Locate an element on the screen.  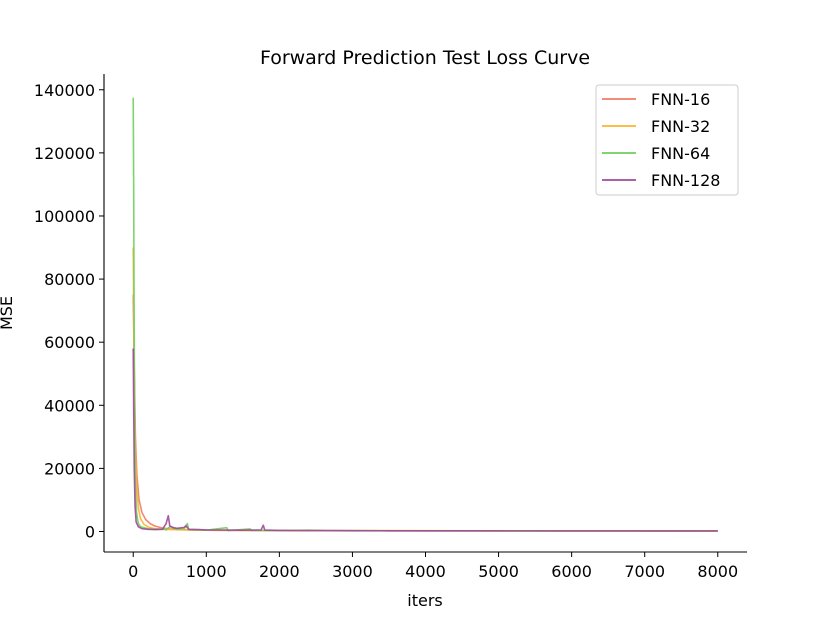
x-tick-label: 0 is located at coordinates (133, 571).